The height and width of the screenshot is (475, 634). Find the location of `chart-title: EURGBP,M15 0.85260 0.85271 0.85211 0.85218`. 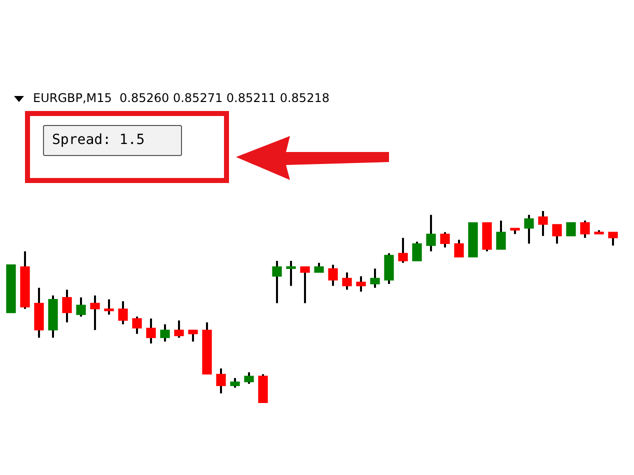

chart-title: EURGBP,M15 0.85260 0.85271 0.85211 0.85218 is located at coordinates (181, 98).